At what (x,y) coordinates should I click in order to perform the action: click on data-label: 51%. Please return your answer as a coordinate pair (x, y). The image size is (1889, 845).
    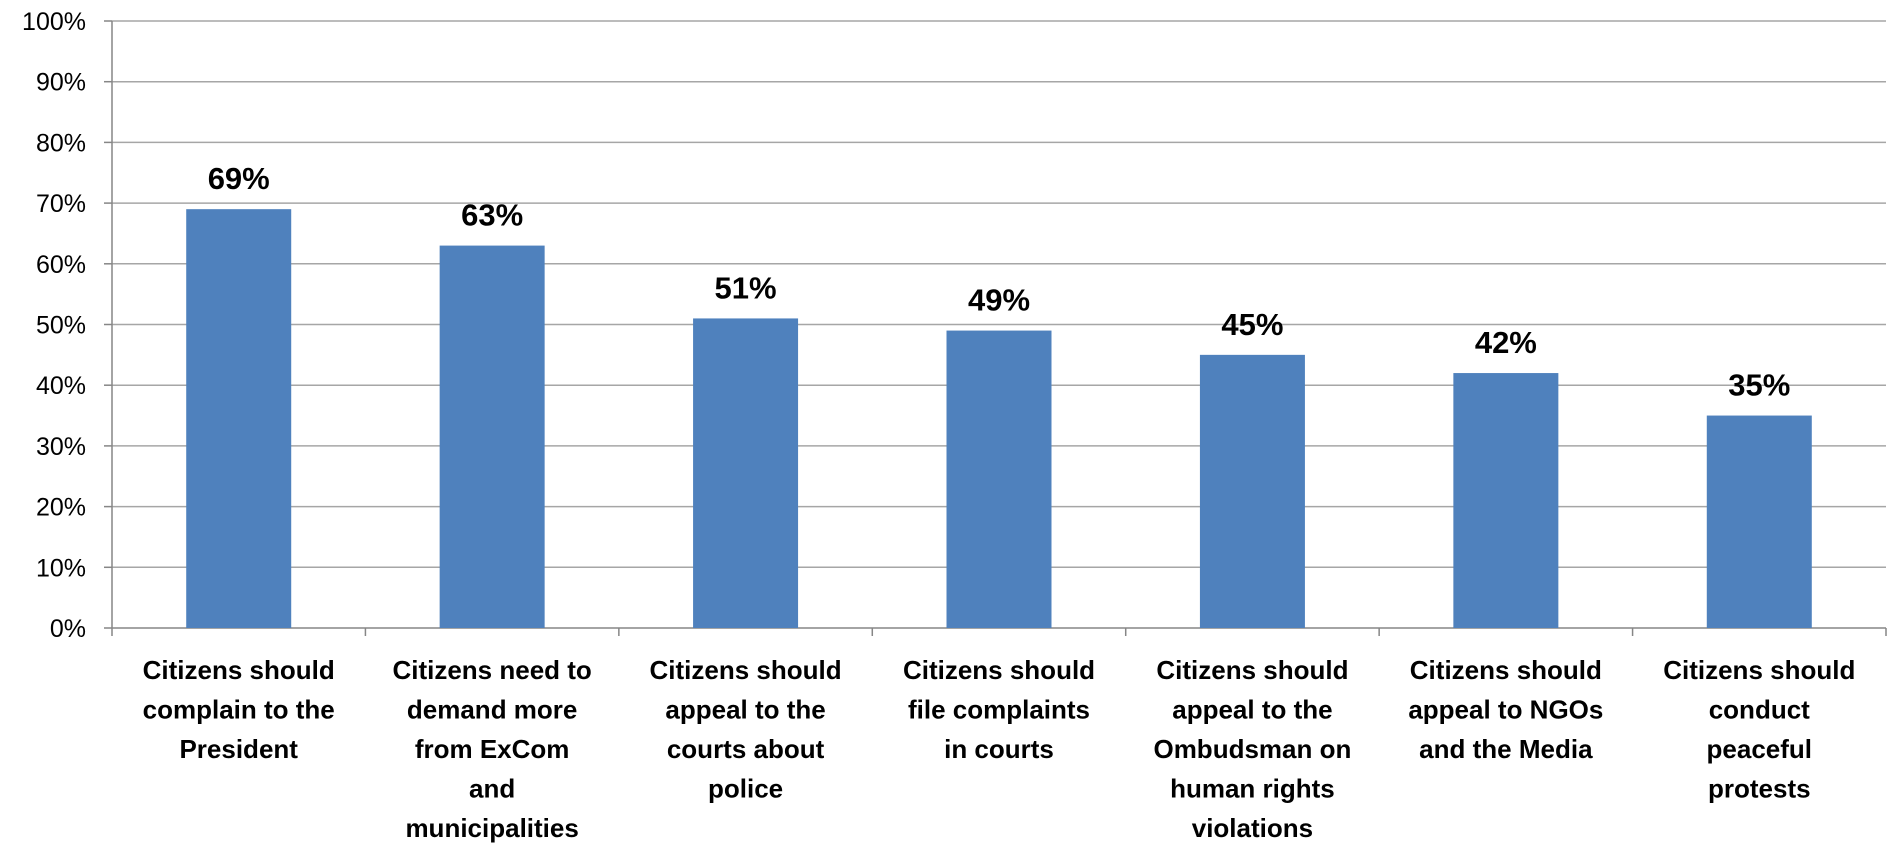
    Looking at the image, I should click on (746, 287).